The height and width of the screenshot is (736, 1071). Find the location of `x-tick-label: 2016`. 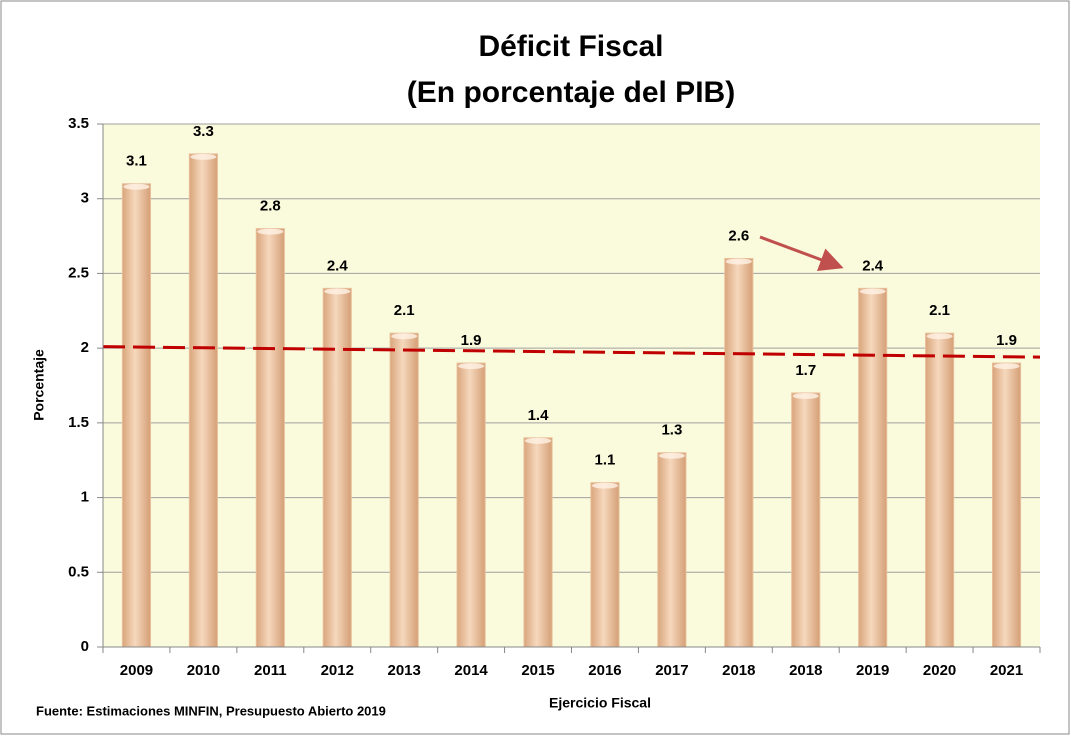

x-tick-label: 2016 is located at coordinates (604, 670).